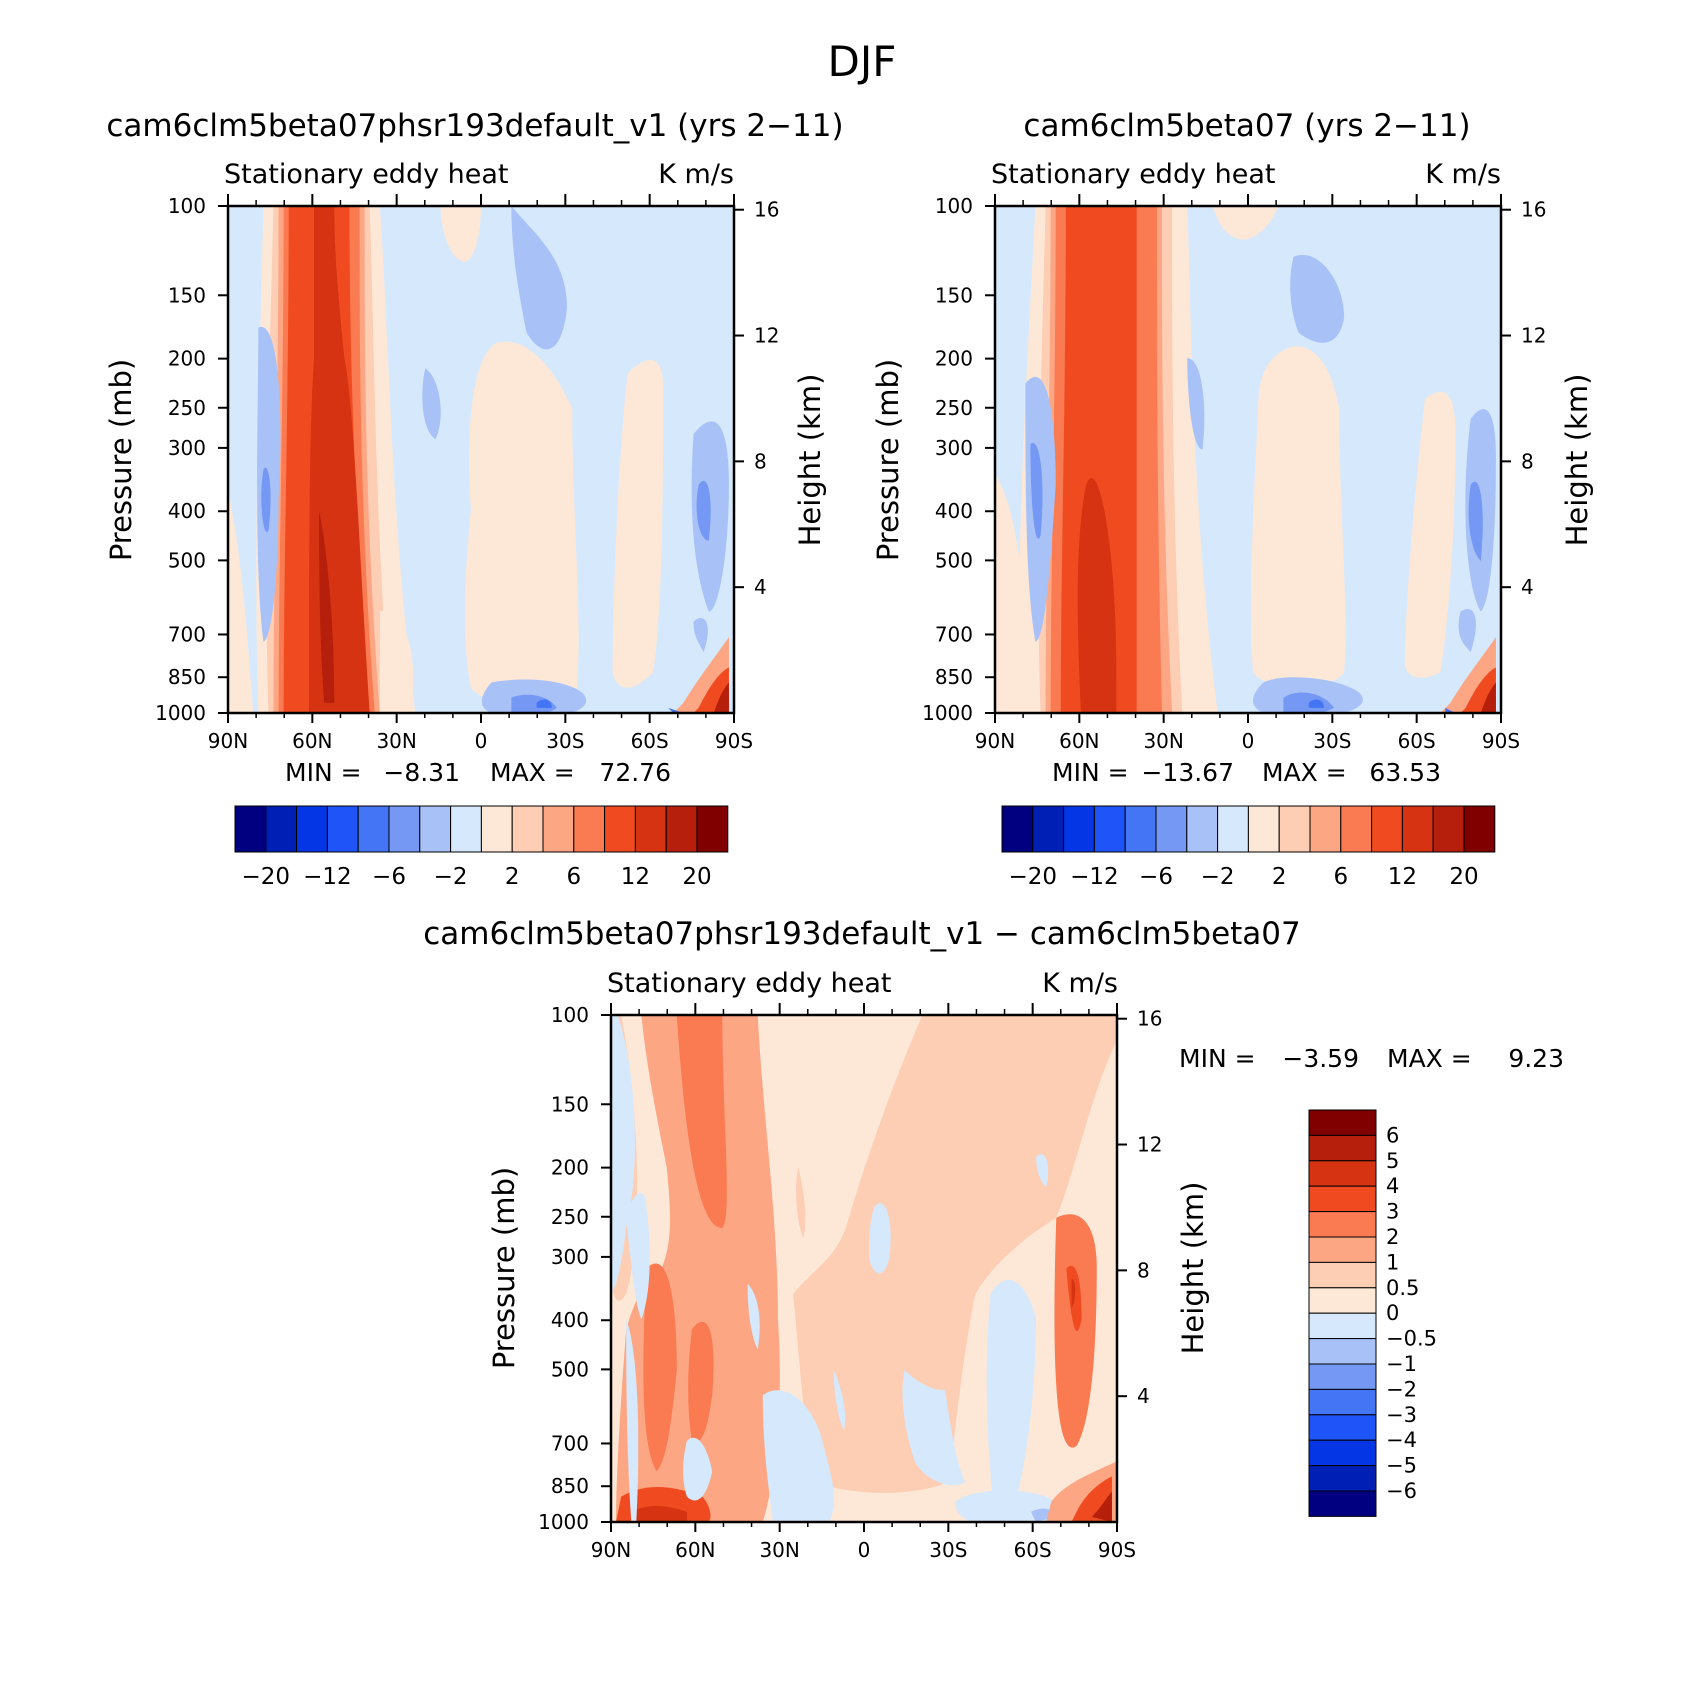 The width and height of the screenshot is (1708, 1708). Describe the element at coordinates (1401, 1415) in the screenshot. I see `colorbar-tick-label: −3` at that location.